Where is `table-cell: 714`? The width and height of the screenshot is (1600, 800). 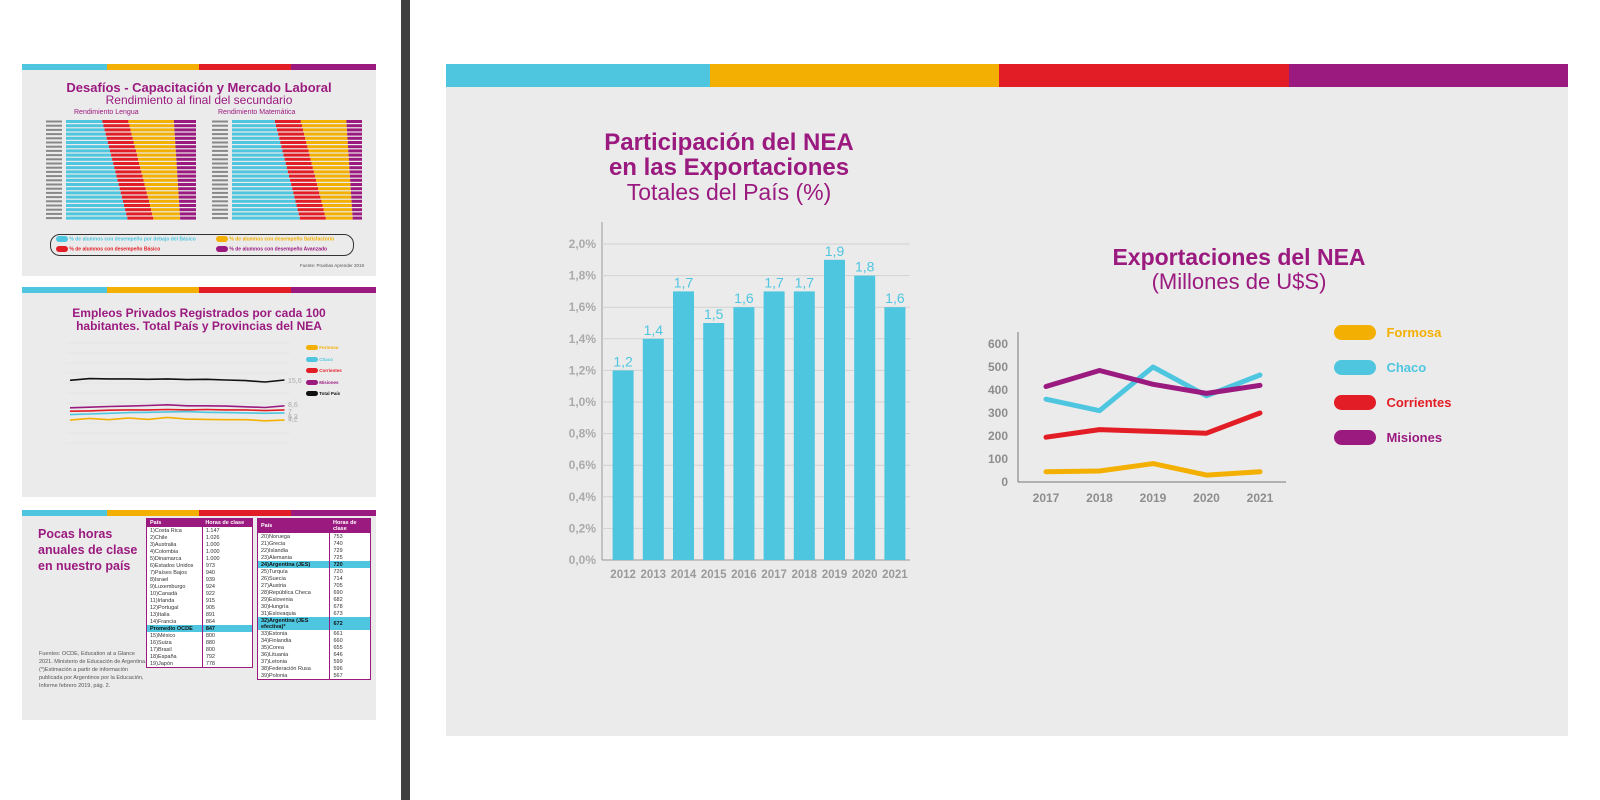
table-cell: 714 is located at coordinates (338, 578).